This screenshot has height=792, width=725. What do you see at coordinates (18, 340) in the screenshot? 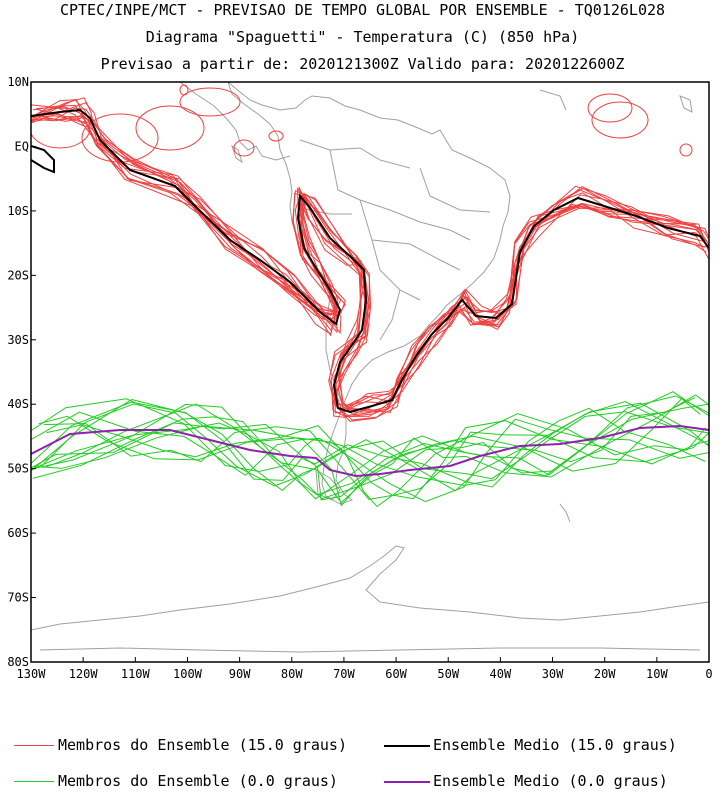
I see `lat-tick-label: 30S` at bounding box center [18, 340].